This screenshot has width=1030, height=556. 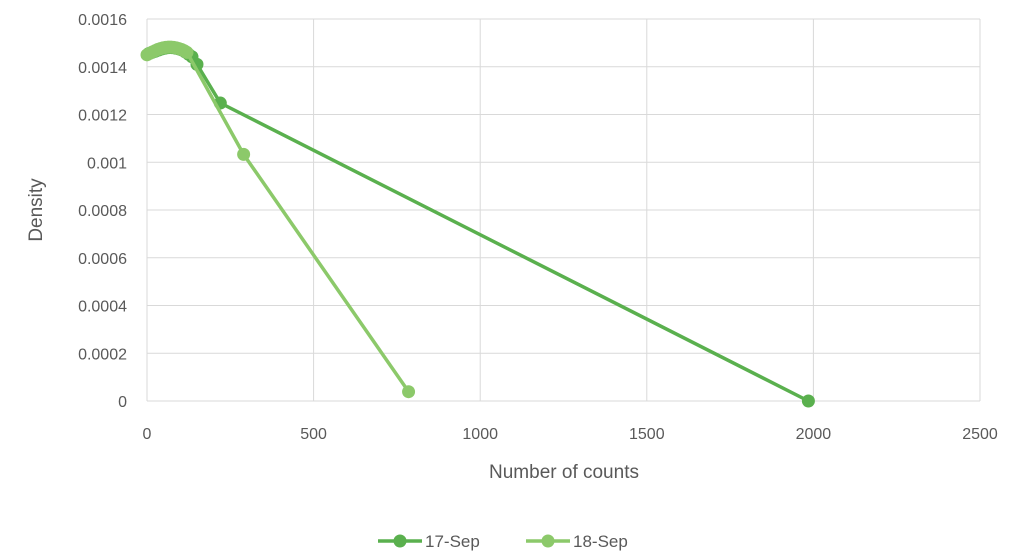 I want to click on y-tick-label: 0, so click(x=122, y=402).